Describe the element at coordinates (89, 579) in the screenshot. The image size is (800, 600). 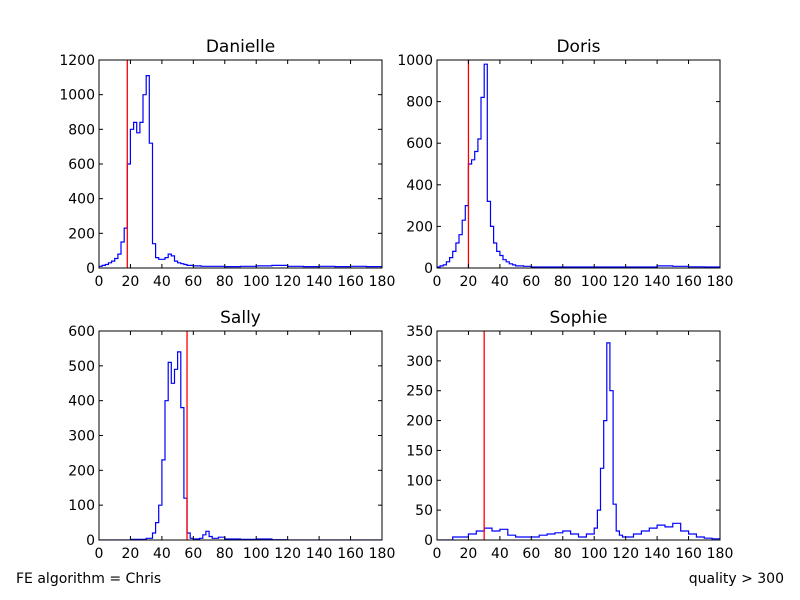
I see `algorithm-caption: FE algorithm = Chris` at that location.